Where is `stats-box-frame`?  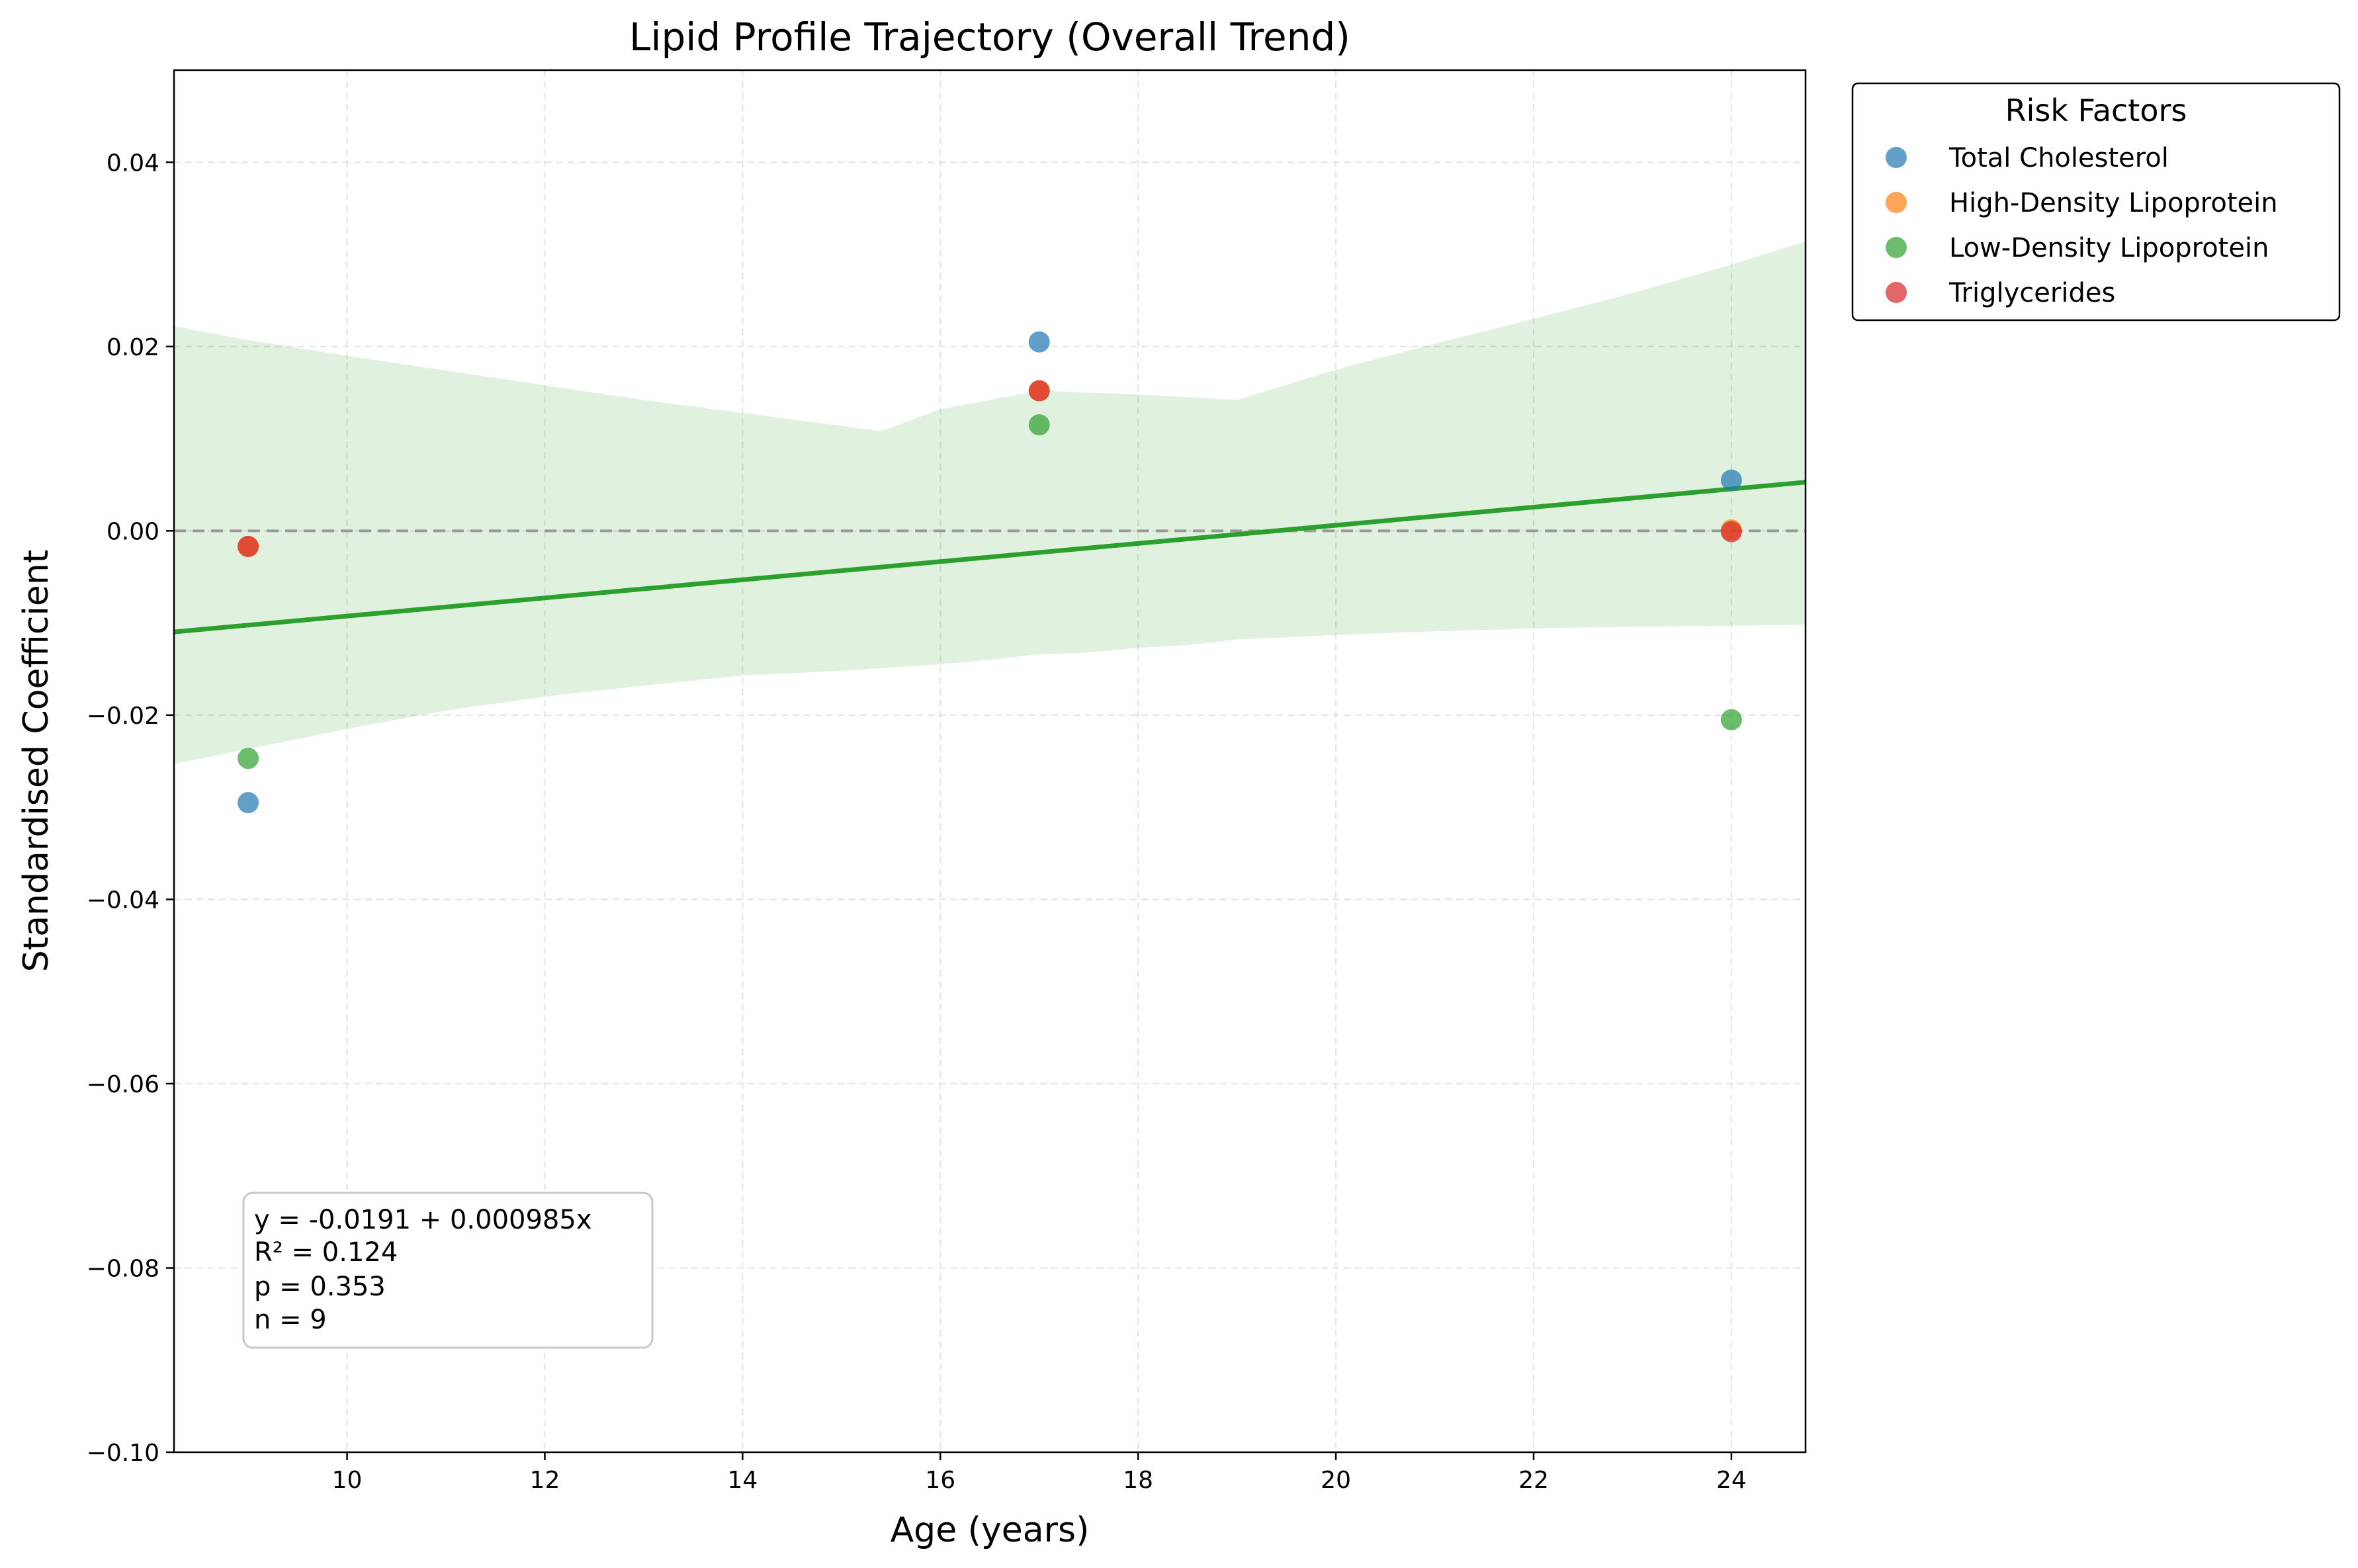
stats-box-frame is located at coordinates (448, 1271).